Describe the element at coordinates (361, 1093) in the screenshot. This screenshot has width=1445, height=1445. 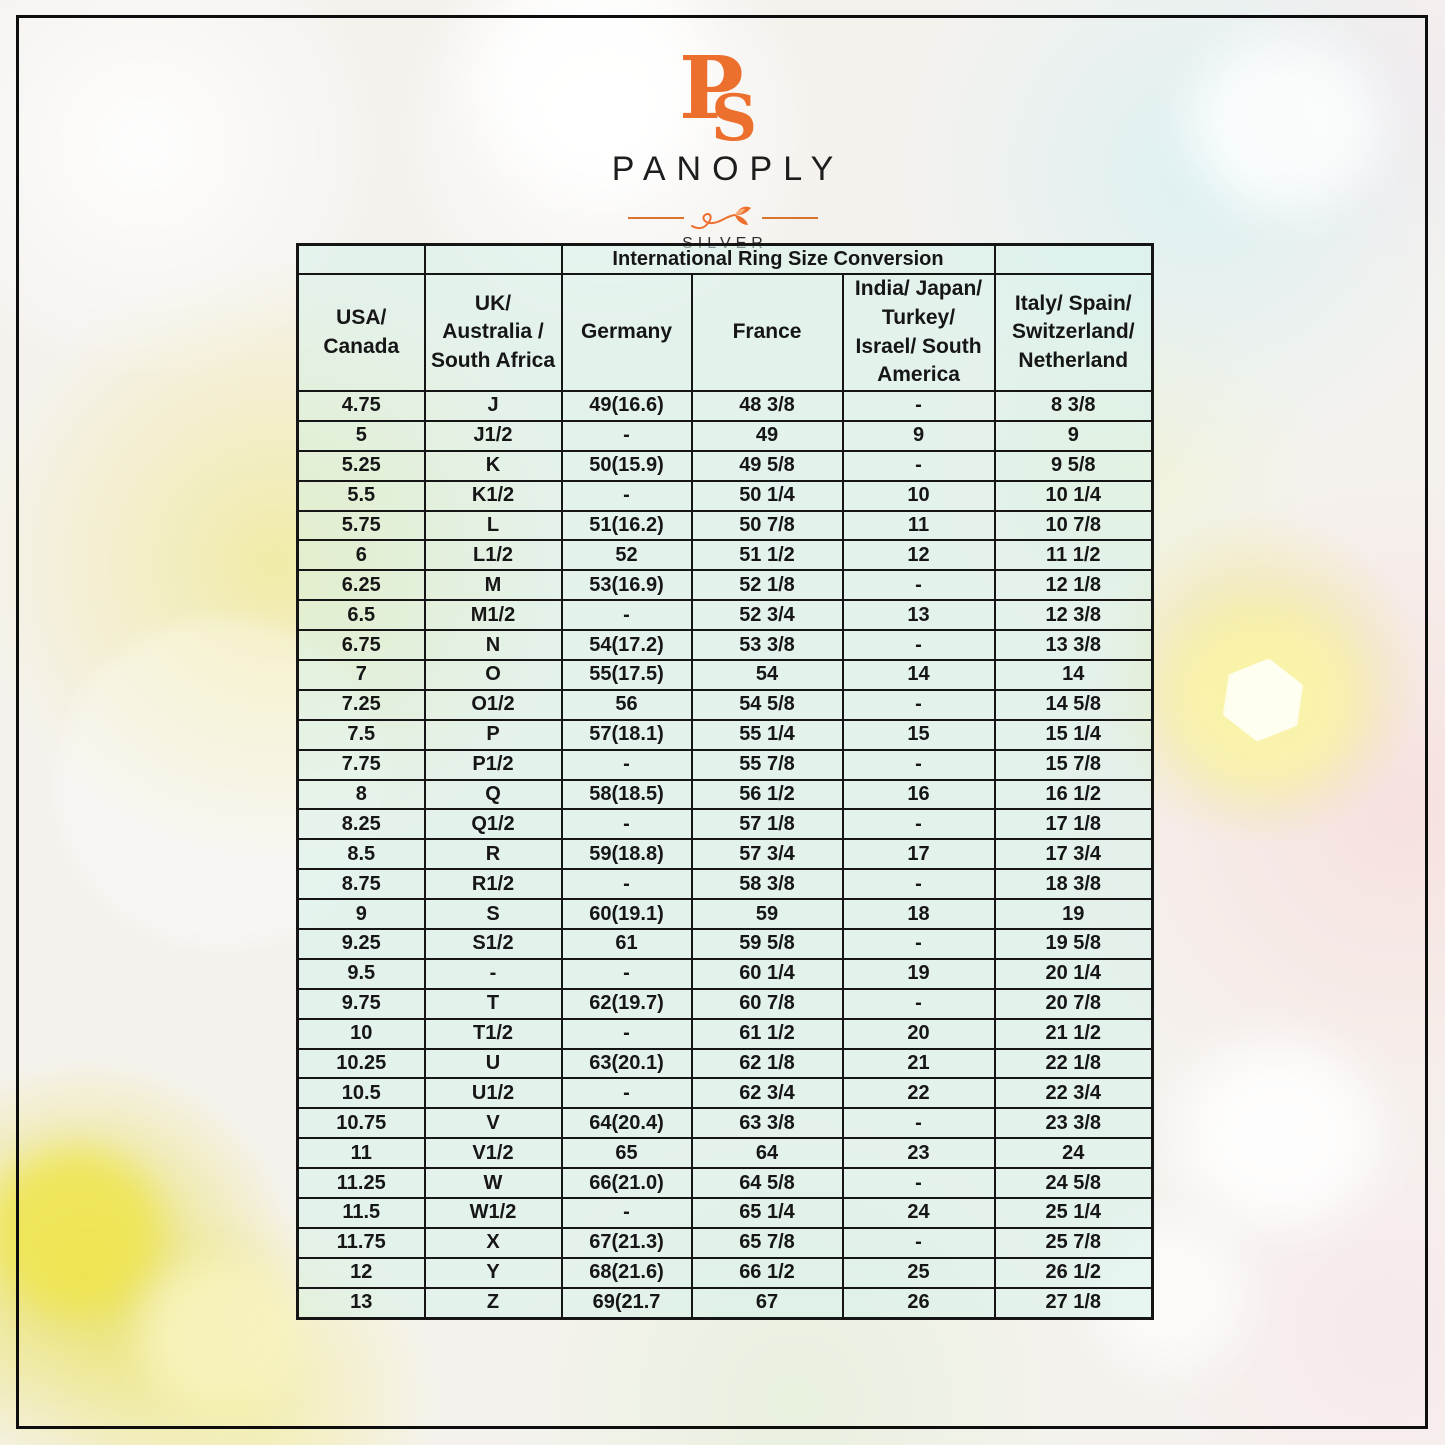
I see `cell: 10.5` at that location.